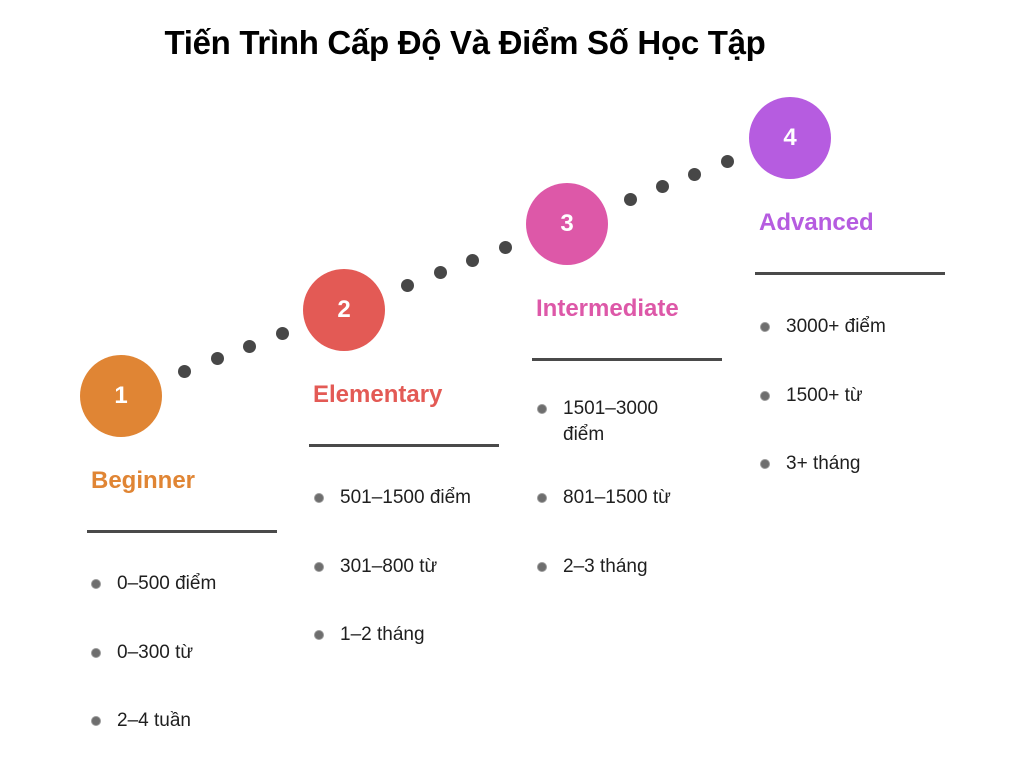  What do you see at coordinates (344, 310) in the screenshot?
I see `level-number-badge: 2` at bounding box center [344, 310].